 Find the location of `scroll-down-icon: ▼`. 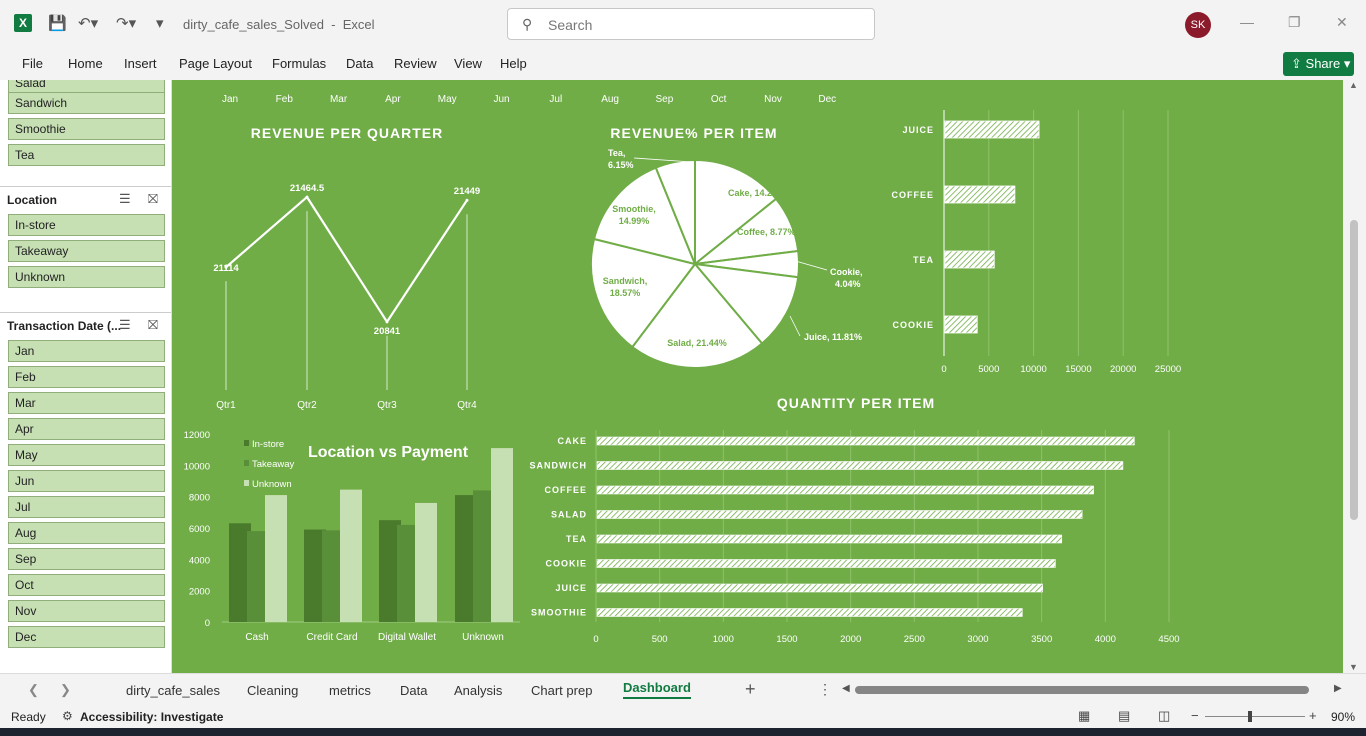

scroll-down-icon: ▼ is located at coordinates (1353, 667).